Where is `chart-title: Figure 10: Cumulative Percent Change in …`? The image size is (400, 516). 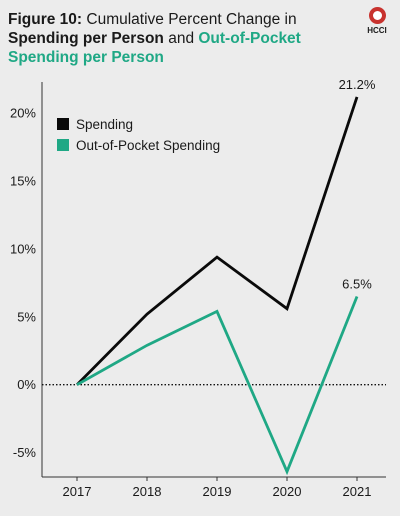 chart-title: Figure 10: Cumulative Percent Change in … is located at coordinates (178, 38).